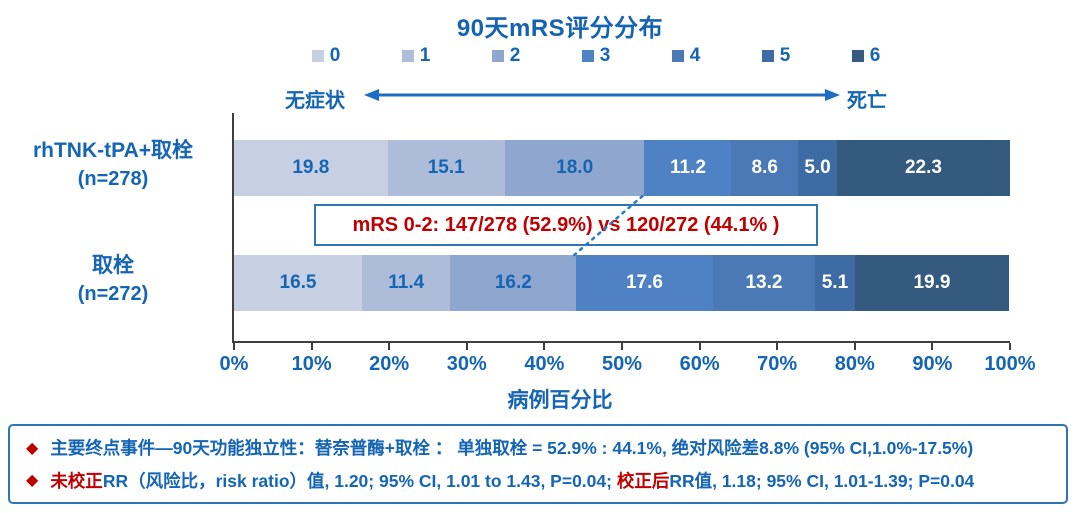  I want to click on segment-value: 17.6, so click(644, 282).